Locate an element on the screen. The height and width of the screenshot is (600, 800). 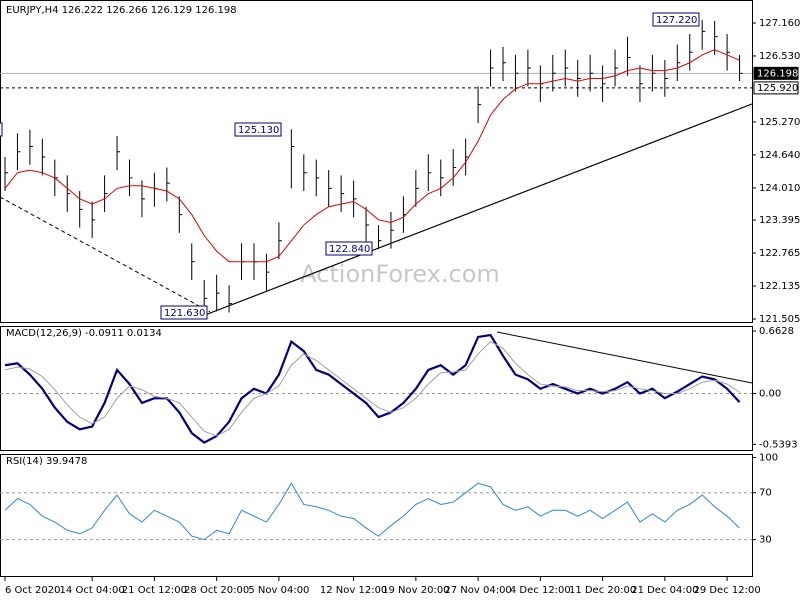
y-tick-label: 0.6628 is located at coordinates (776, 331).